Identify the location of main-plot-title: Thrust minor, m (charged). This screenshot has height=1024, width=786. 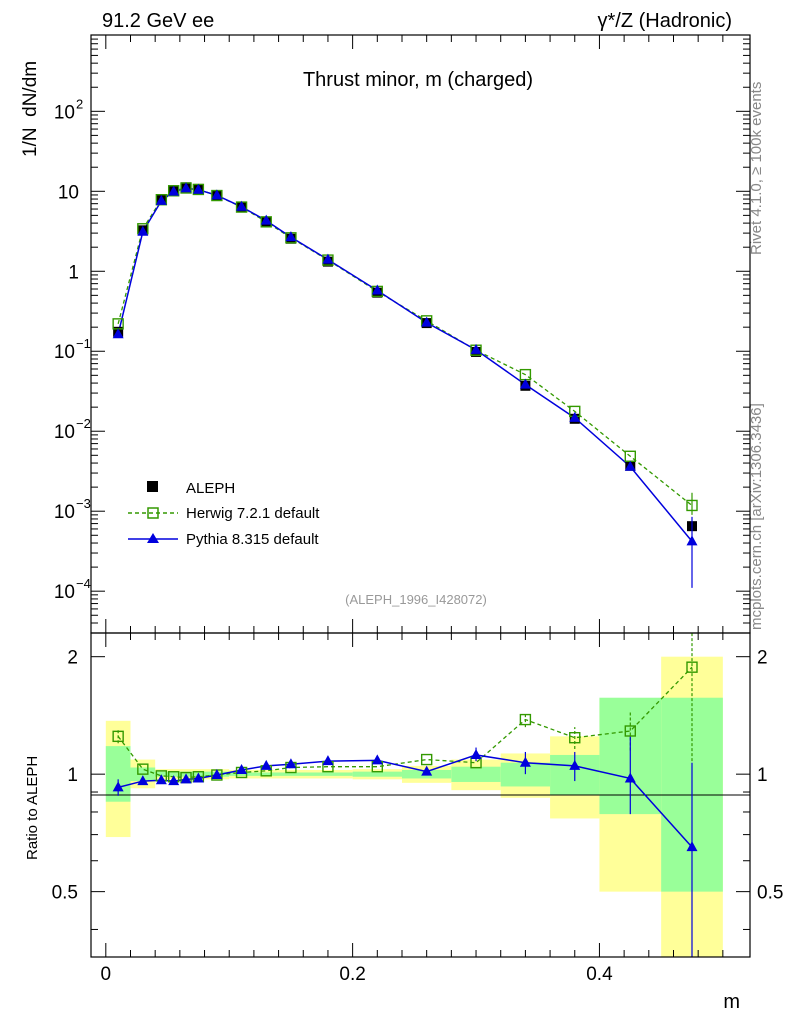
(418, 80).